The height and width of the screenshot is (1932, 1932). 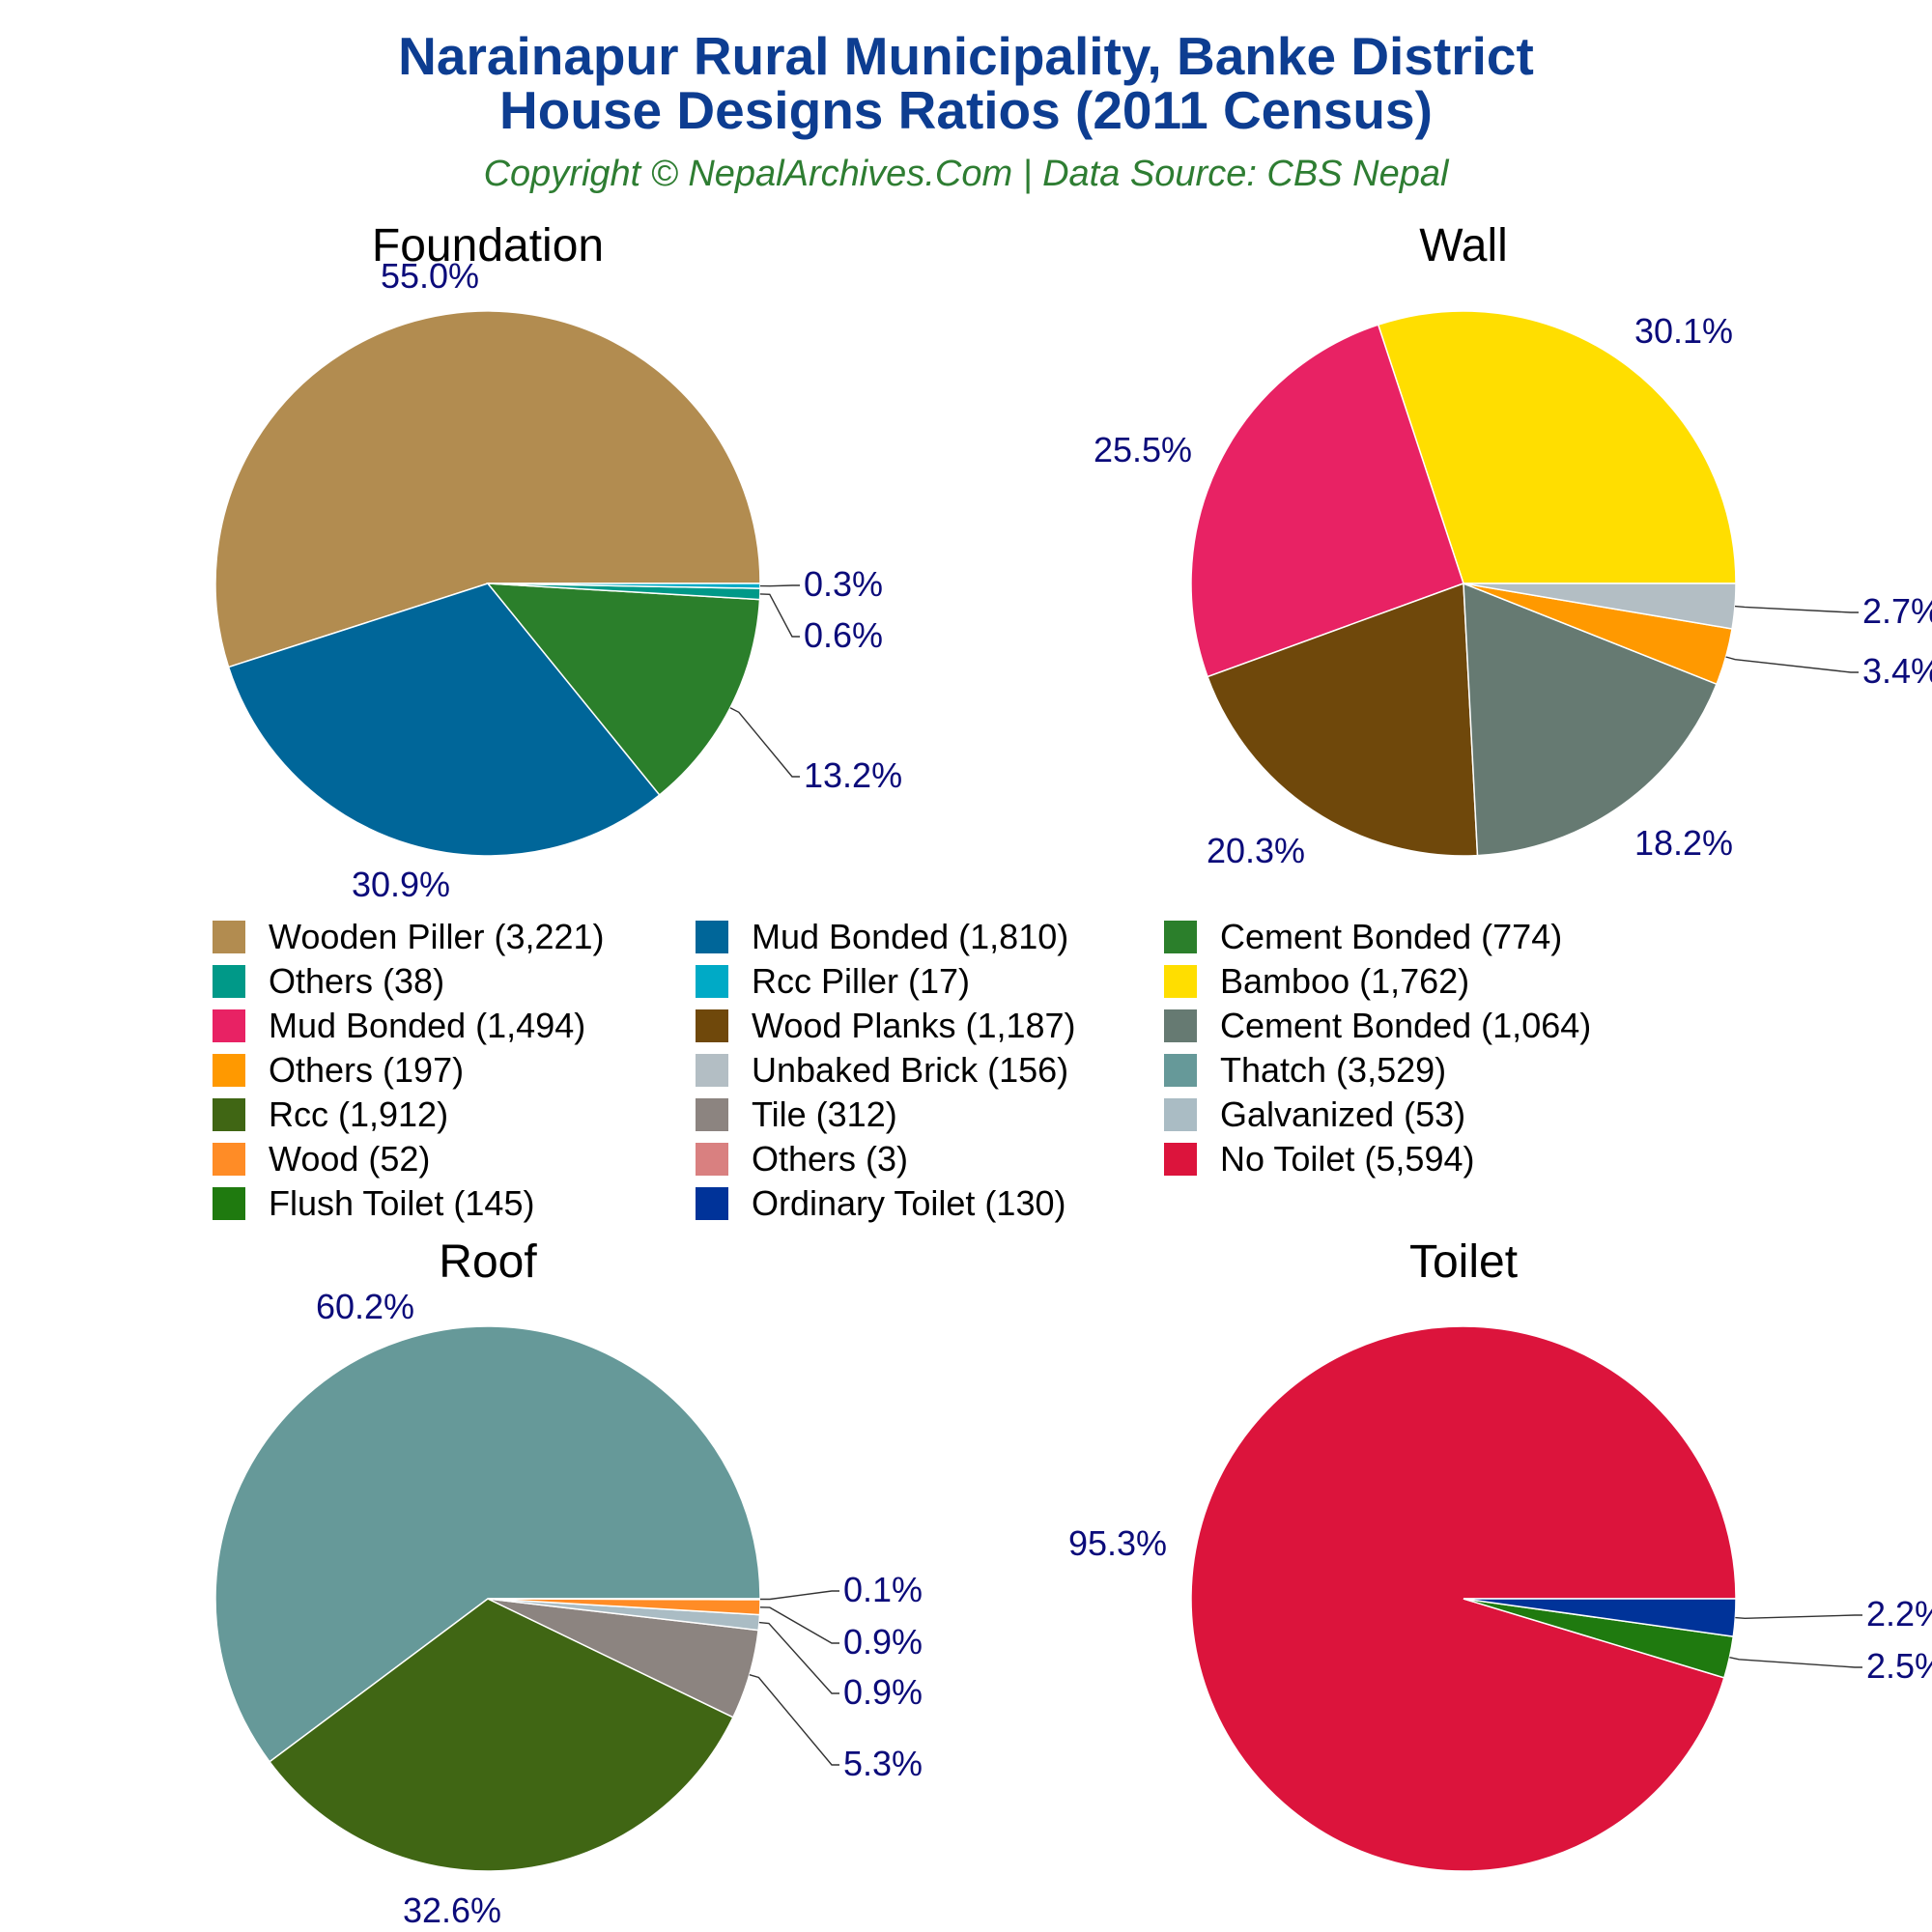 What do you see at coordinates (1256, 850) in the screenshot?
I see `wall-percent-label-wood-planks: 20.3%` at bounding box center [1256, 850].